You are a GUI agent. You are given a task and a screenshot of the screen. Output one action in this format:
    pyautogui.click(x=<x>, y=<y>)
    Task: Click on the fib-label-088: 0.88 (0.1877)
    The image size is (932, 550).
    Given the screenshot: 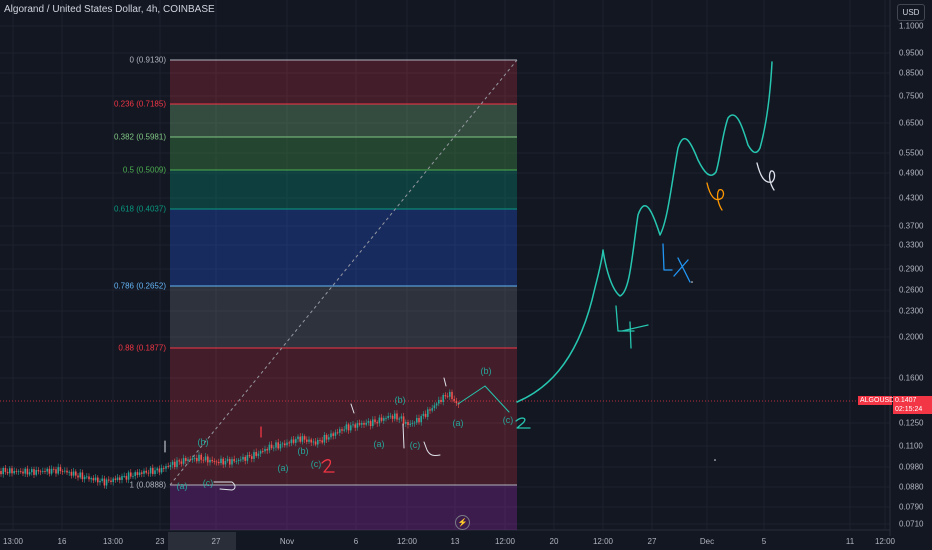 What is the action you would take?
    pyautogui.click(x=142, y=348)
    